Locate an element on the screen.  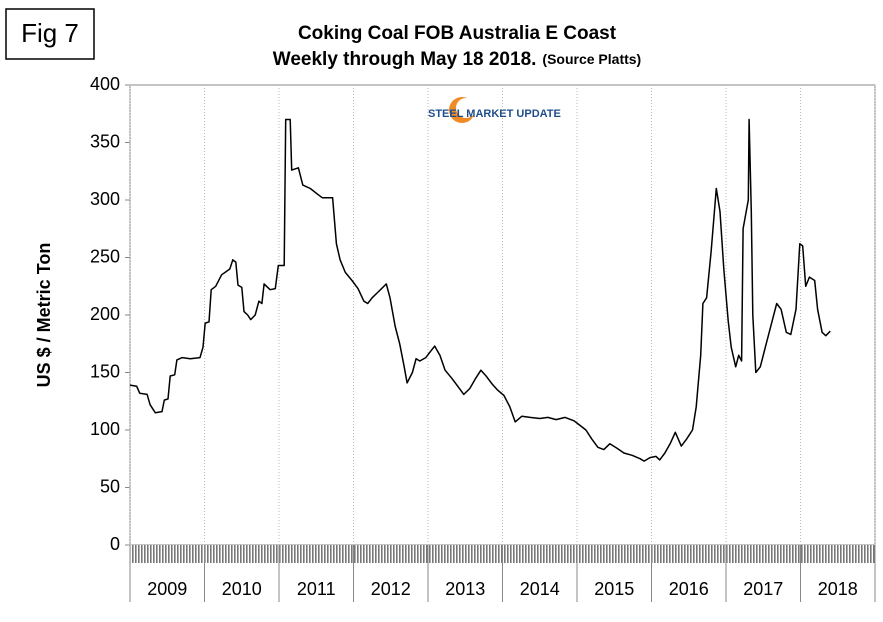
x-category-label: 2010 is located at coordinates (242, 589).